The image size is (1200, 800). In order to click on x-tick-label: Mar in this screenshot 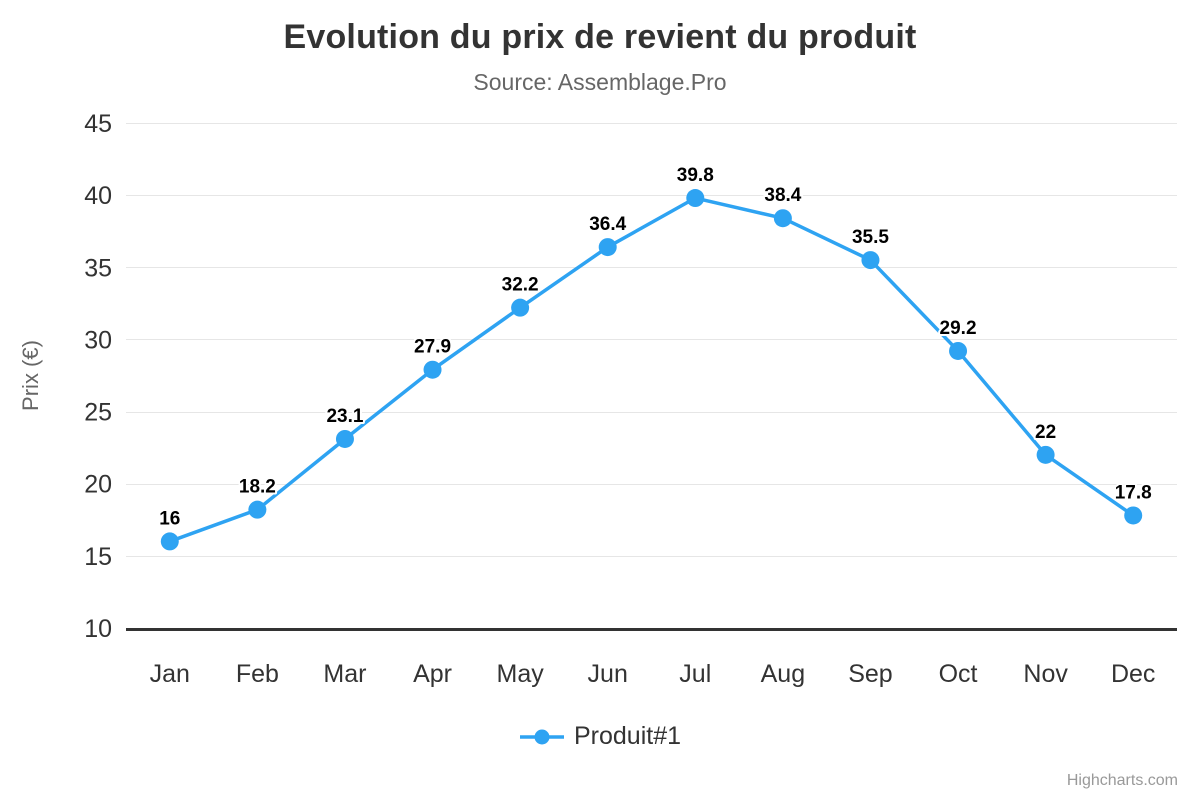, I will do `click(344, 674)`.